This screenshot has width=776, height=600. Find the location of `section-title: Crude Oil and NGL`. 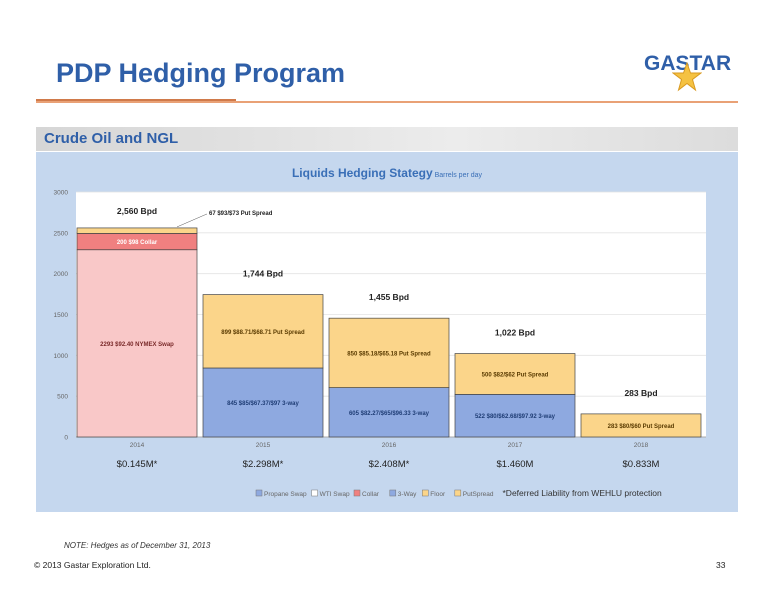

section-title: Crude Oil and NGL is located at coordinates (111, 138).